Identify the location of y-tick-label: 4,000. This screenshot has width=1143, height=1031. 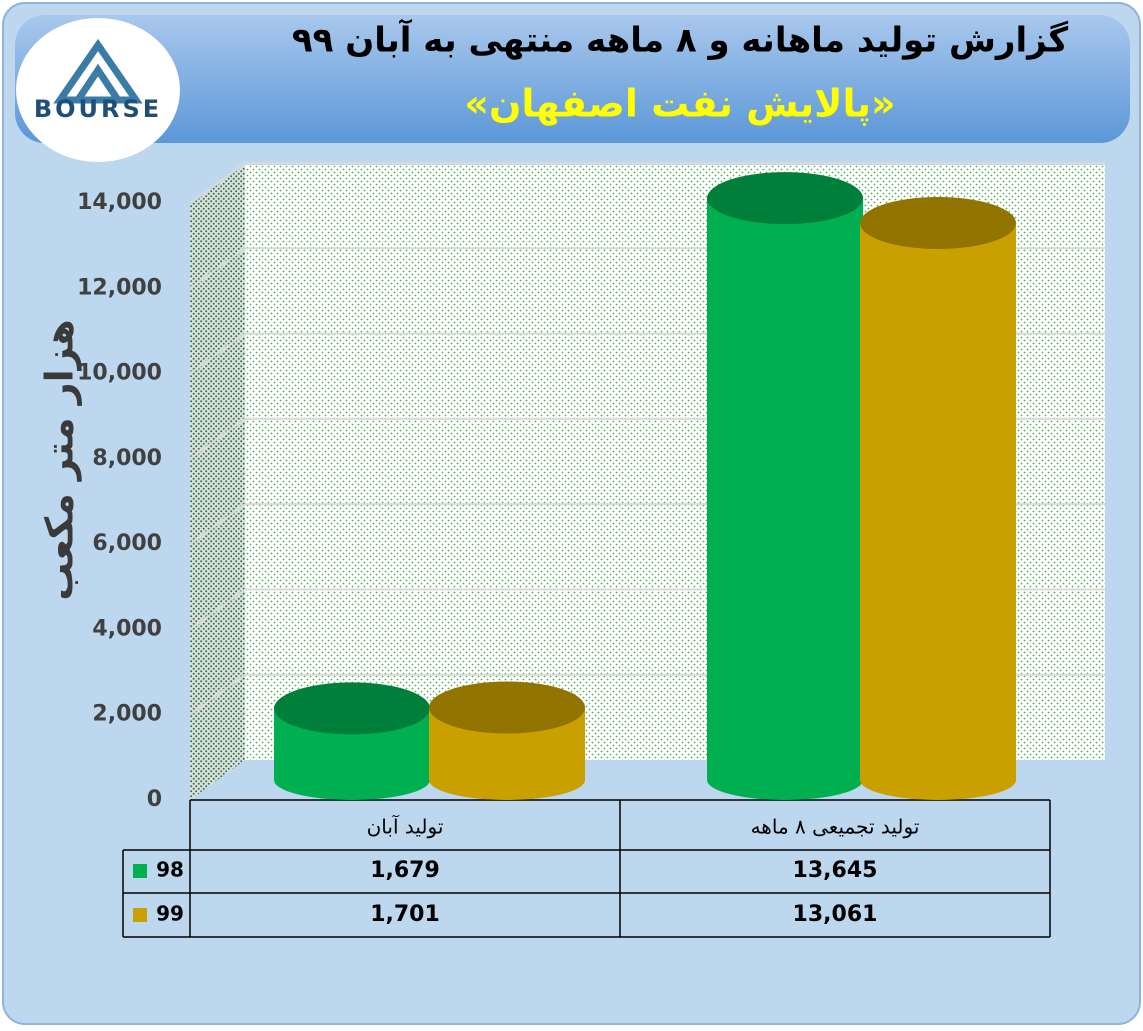
(127, 628).